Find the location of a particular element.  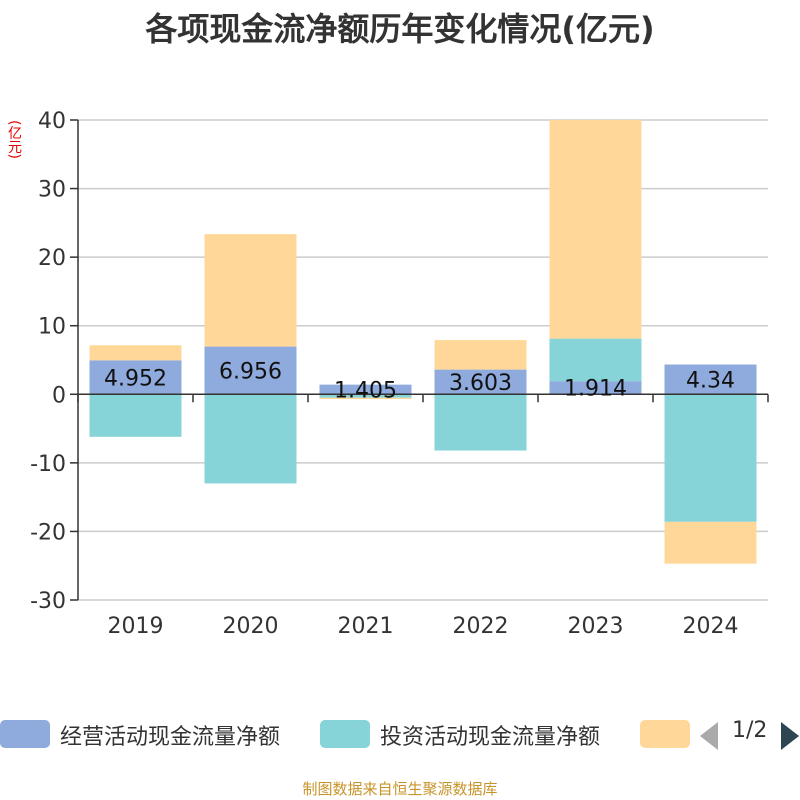

data-label-2021: 1.405 is located at coordinates (365, 390).